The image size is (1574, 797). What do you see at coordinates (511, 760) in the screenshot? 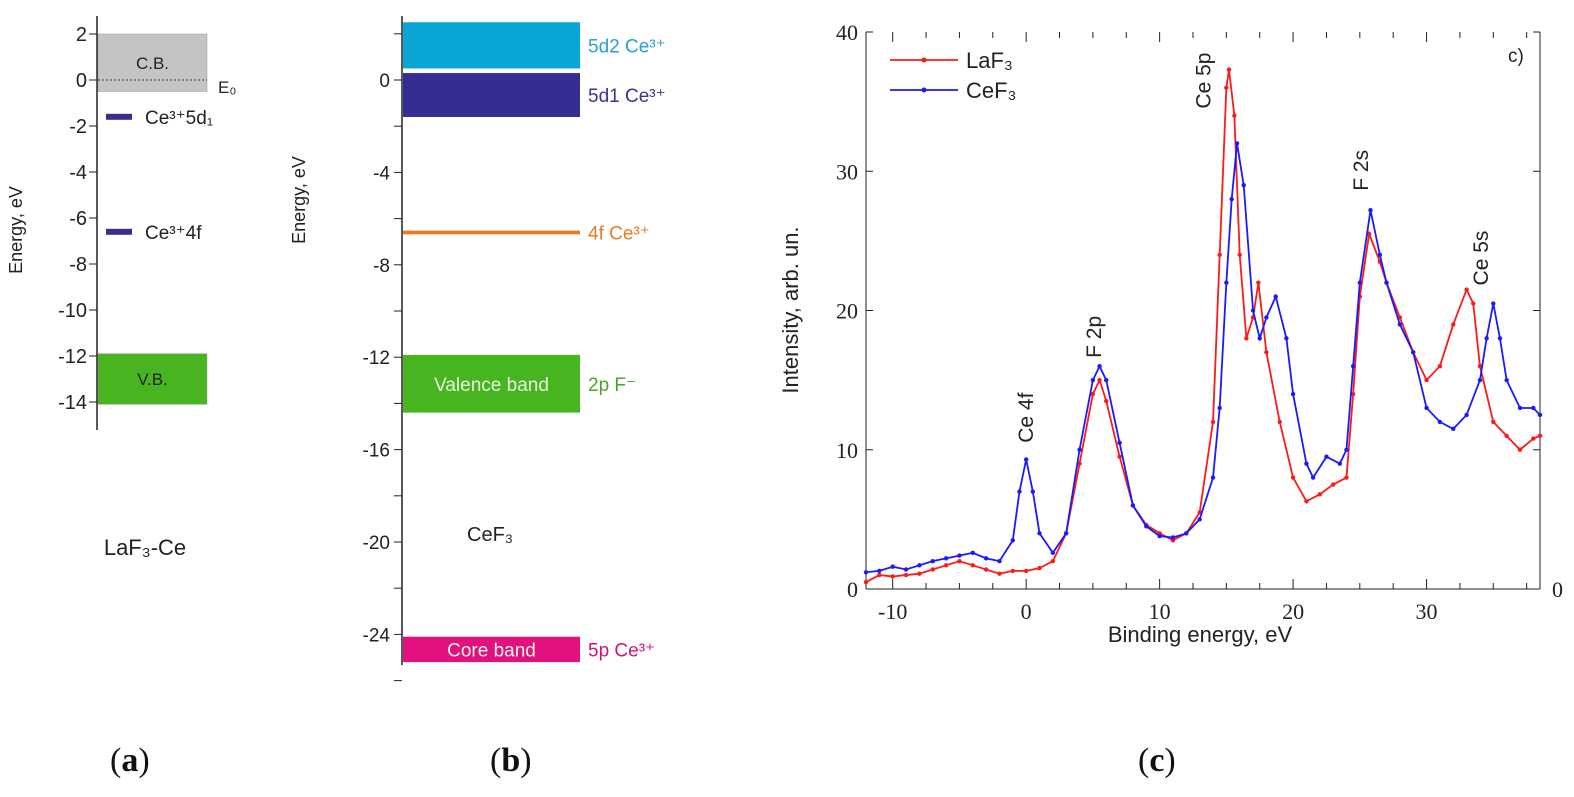
I see `panel-label-b: (b)` at bounding box center [511, 760].